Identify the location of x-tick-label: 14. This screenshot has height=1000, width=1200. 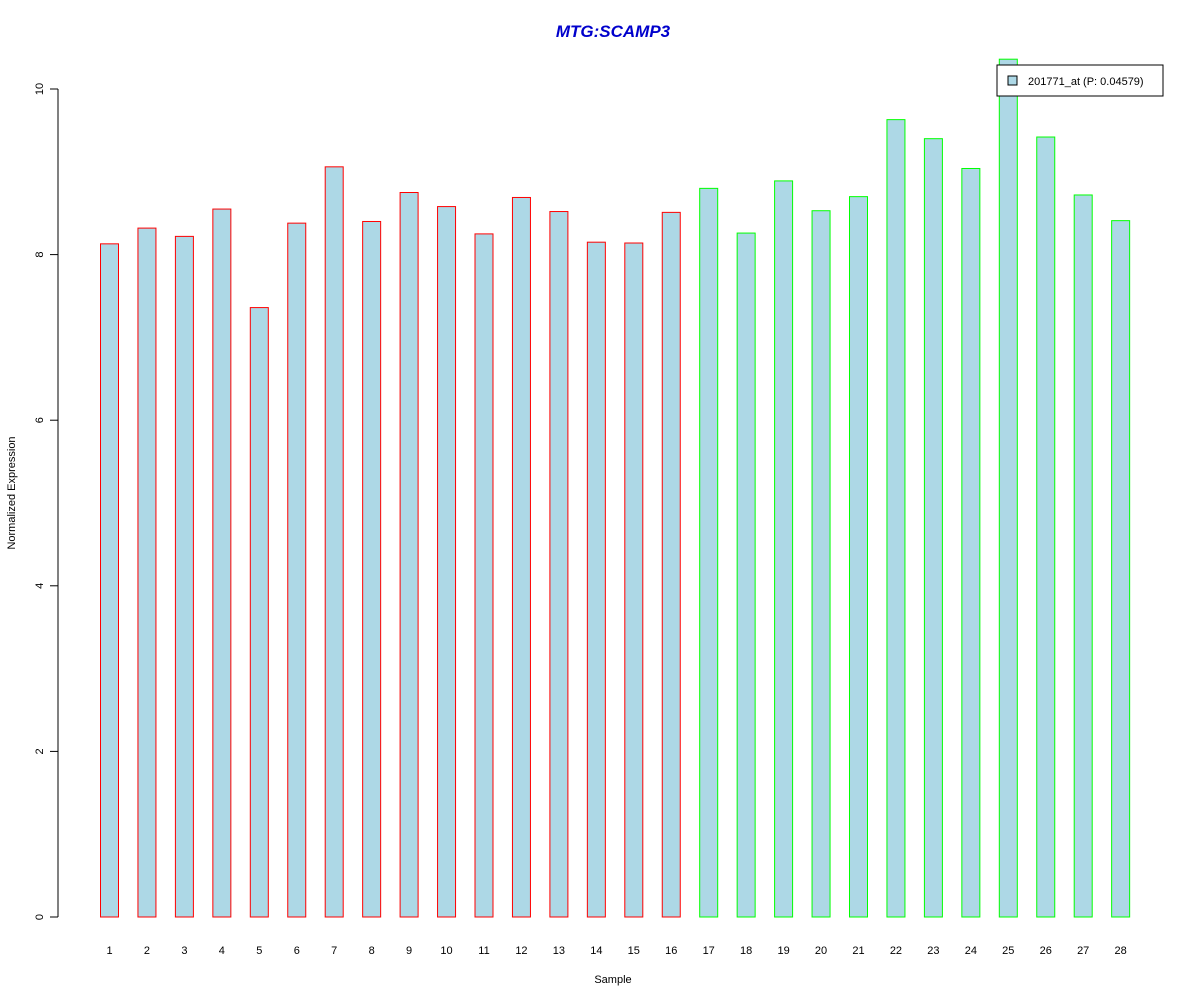
(596, 951).